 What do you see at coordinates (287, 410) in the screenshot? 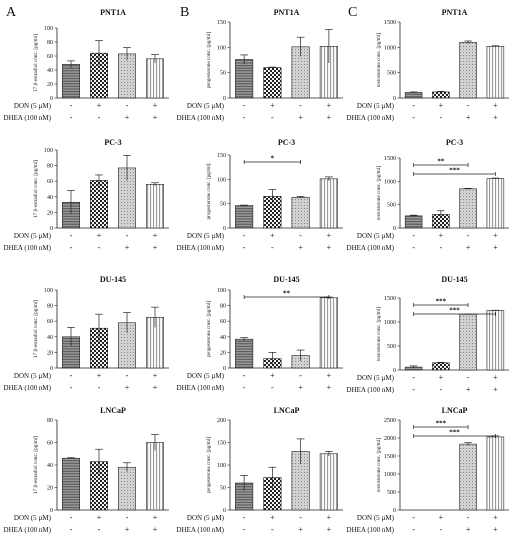
I see `chart-title: LNCaP` at bounding box center [287, 410].